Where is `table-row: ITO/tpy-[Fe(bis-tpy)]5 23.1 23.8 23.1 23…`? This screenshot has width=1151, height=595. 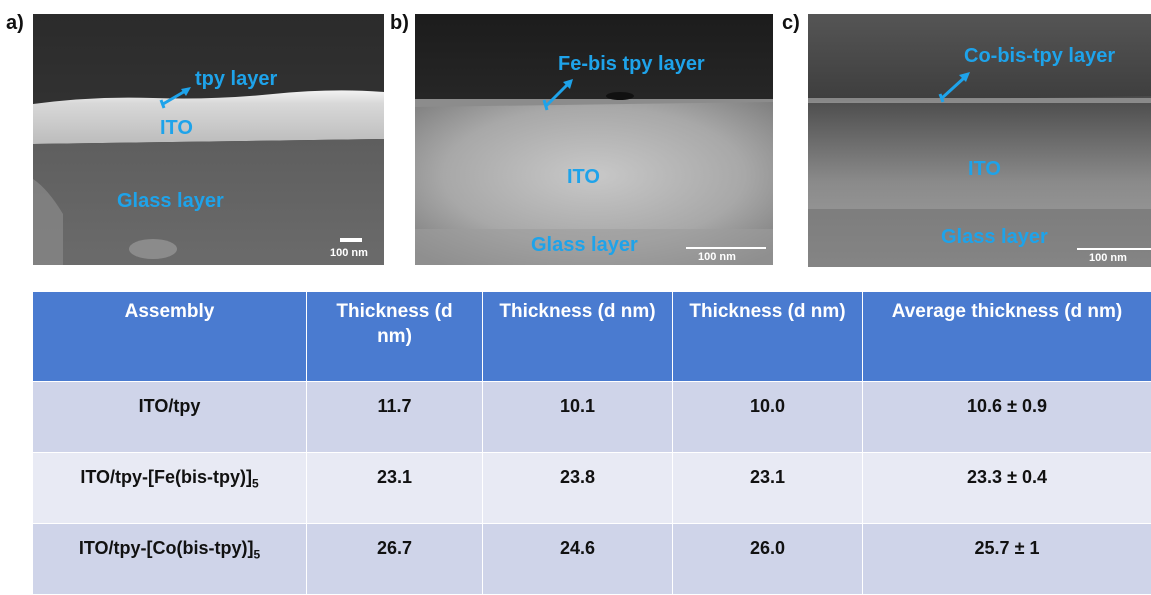 table-row: ITO/tpy-[Fe(bis-tpy)]5 23.1 23.8 23.1 23… is located at coordinates (592, 488).